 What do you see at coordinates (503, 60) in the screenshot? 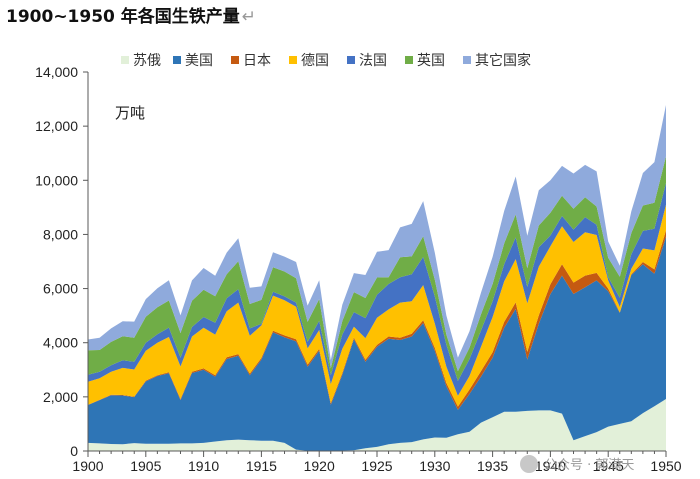
I see `legend-label: 其它国家` at bounding box center [503, 60].